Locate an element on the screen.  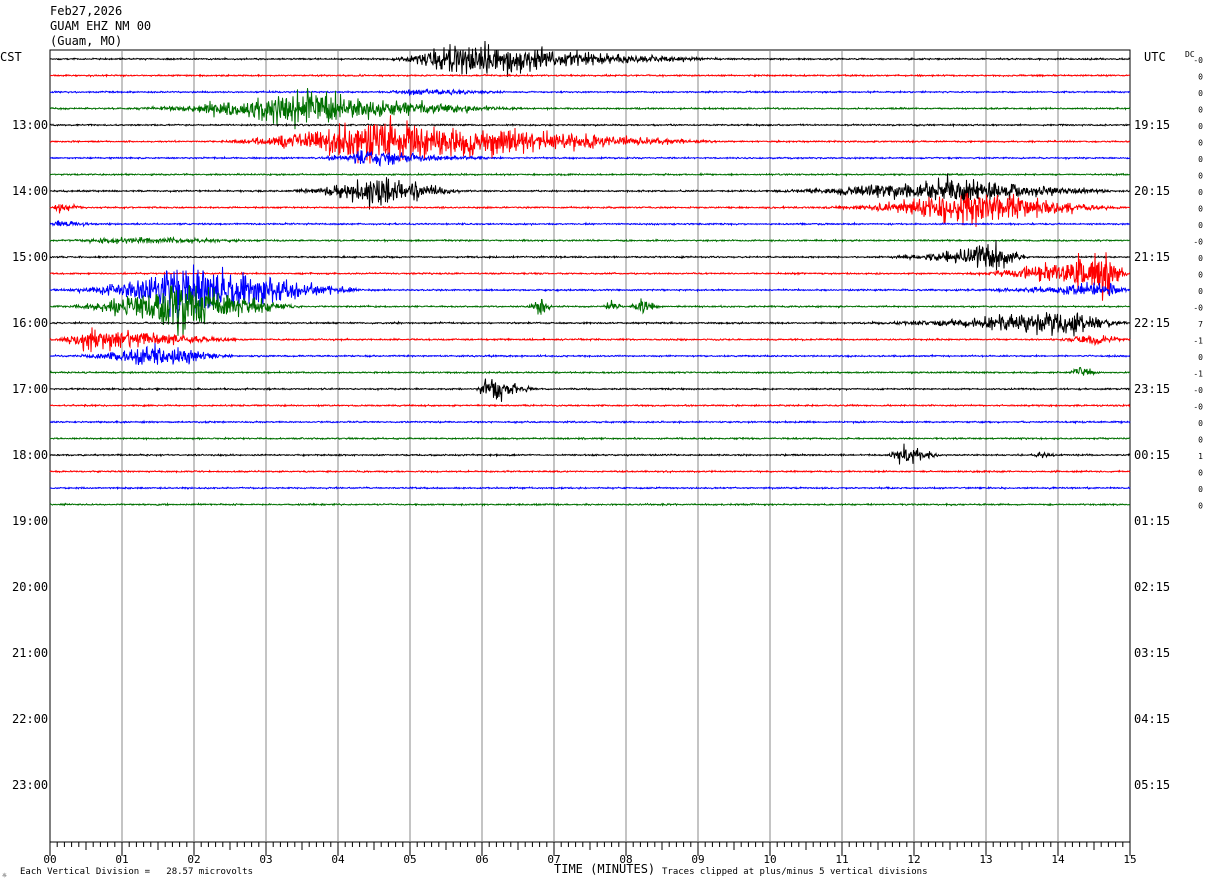
dc-offset-value: 7 is located at coordinates (1200, 324).